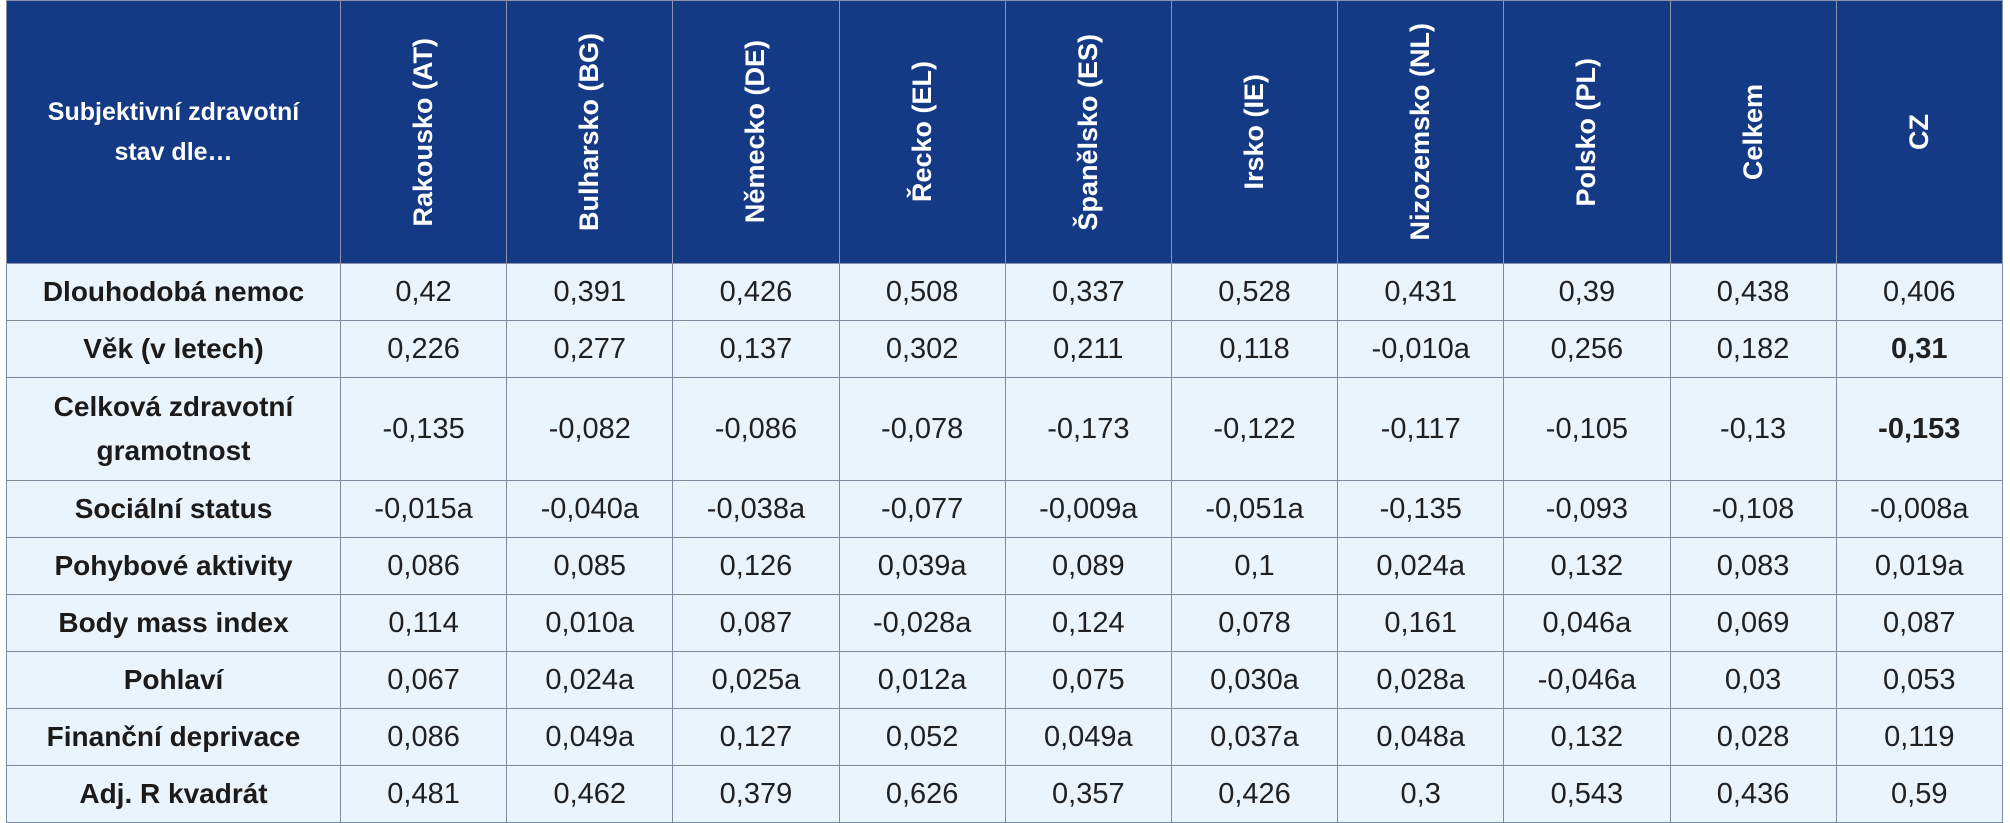 This screenshot has width=2010, height=823. What do you see at coordinates (922, 509) in the screenshot?
I see `table-cell: -0,077` at bounding box center [922, 509].